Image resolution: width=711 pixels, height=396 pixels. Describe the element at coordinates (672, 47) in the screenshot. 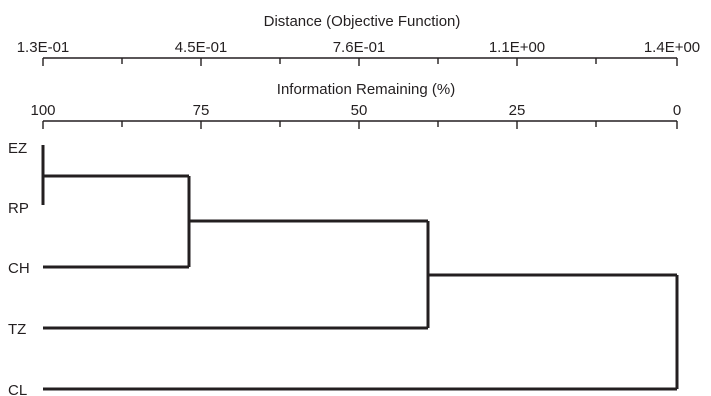

I see `distance-tick-label: 1.4E+00` at that location.